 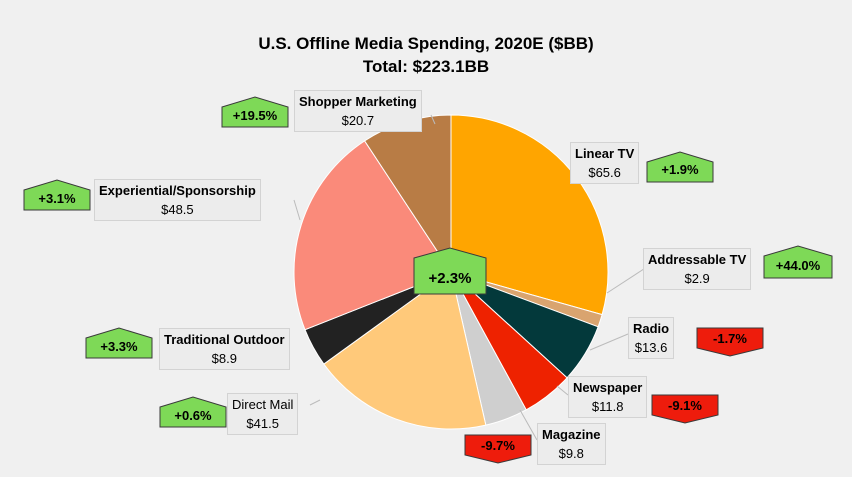 I want to click on change-magazine: -9.7%, so click(x=498, y=445).